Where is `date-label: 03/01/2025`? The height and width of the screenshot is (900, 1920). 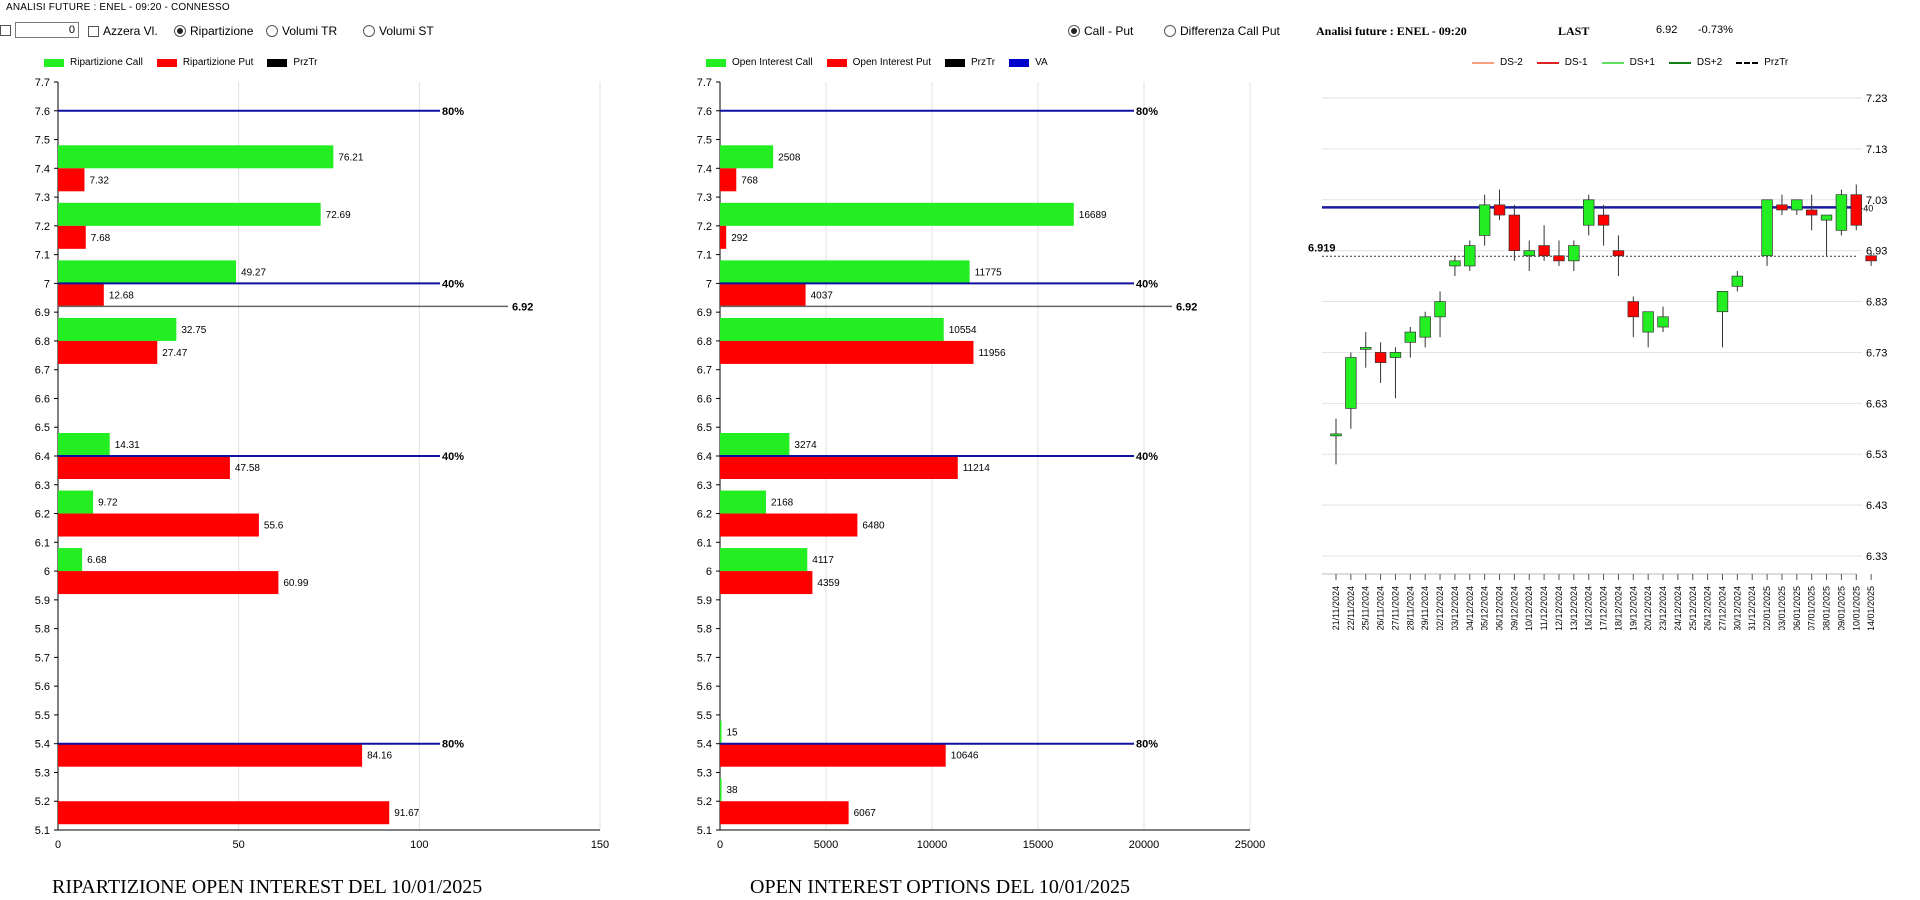
date-label: 03/01/2025 is located at coordinates (1782, 608).